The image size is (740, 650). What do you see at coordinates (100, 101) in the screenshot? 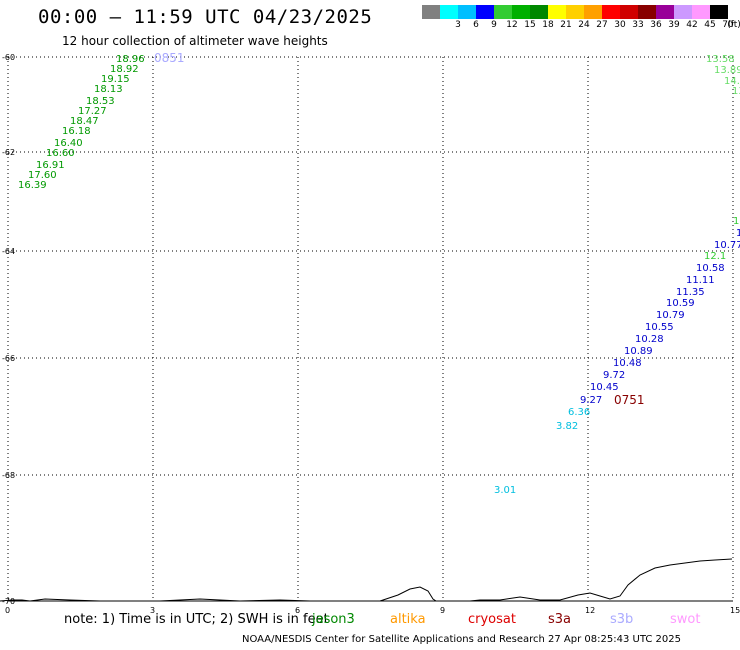
I see `wave-height-label: 18.53` at bounding box center [100, 101].